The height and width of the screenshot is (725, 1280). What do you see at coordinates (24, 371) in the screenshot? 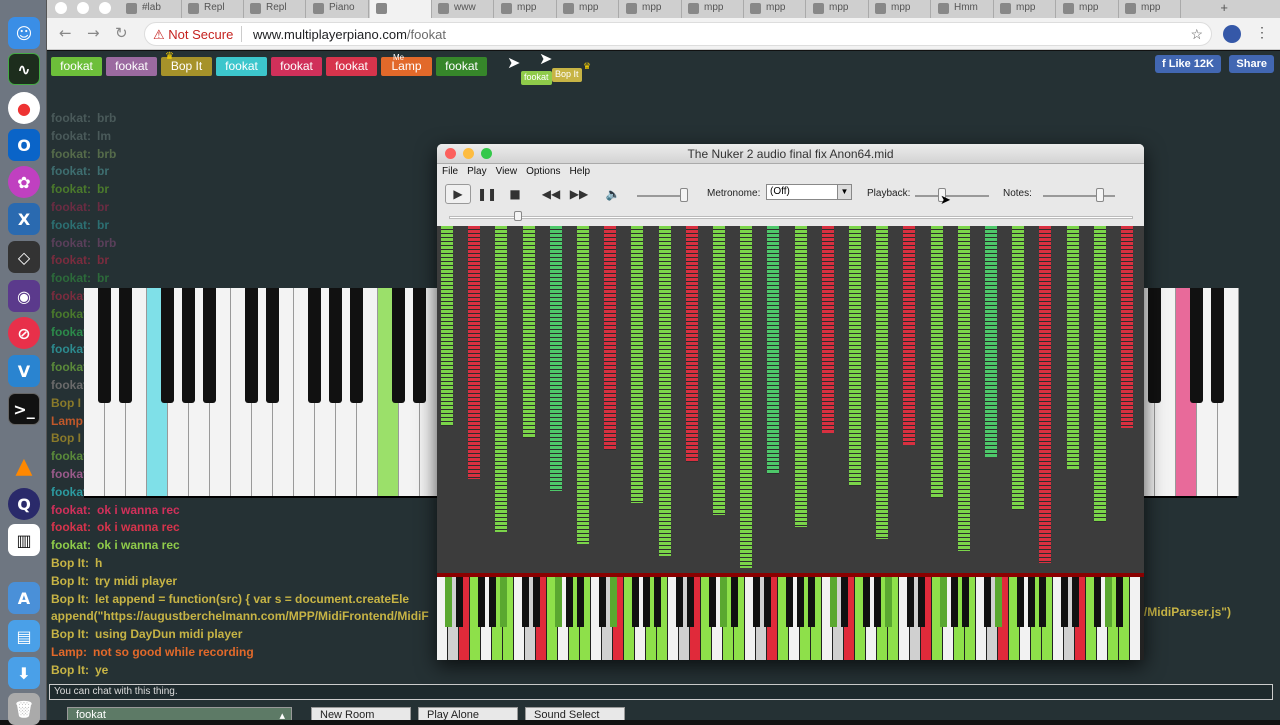
I see `vscode-icon: V` at bounding box center [24, 371].